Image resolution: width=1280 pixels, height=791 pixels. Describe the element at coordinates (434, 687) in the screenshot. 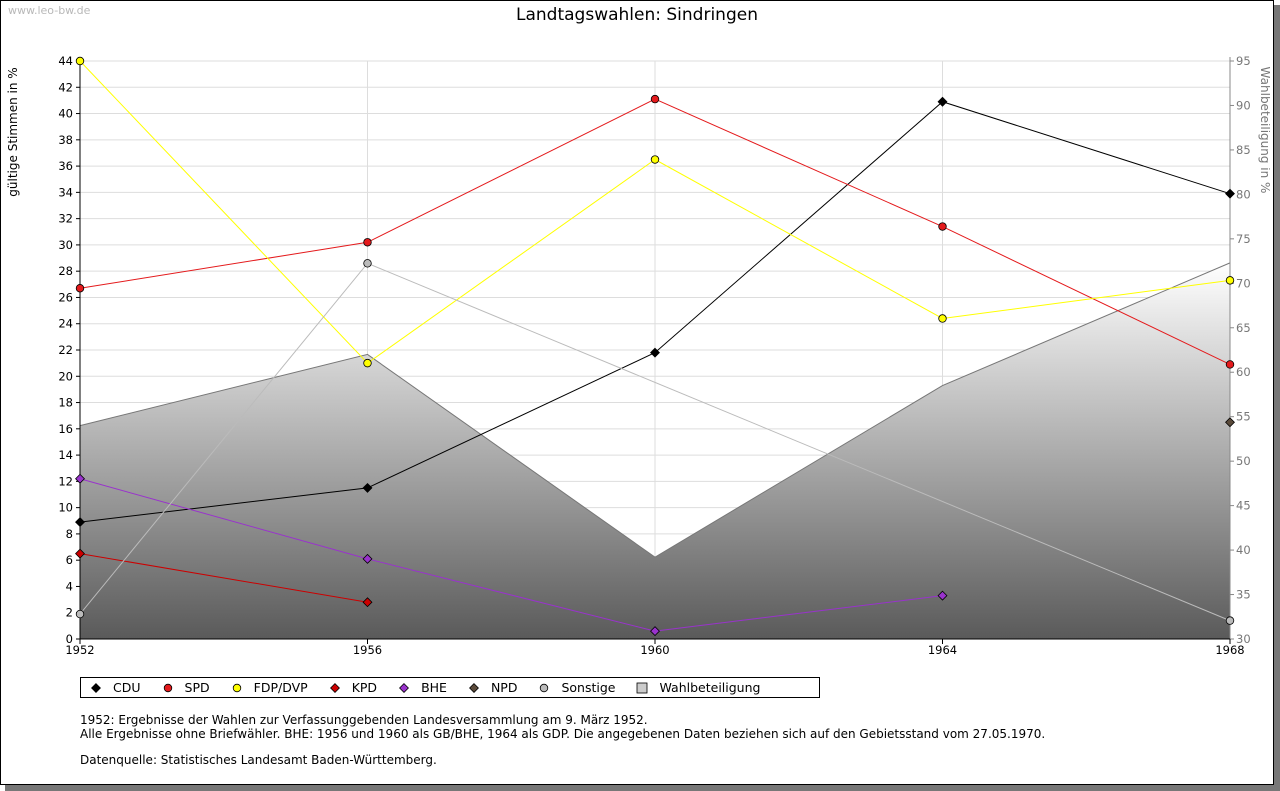

I see `legend-label-bhe: BHE` at that location.